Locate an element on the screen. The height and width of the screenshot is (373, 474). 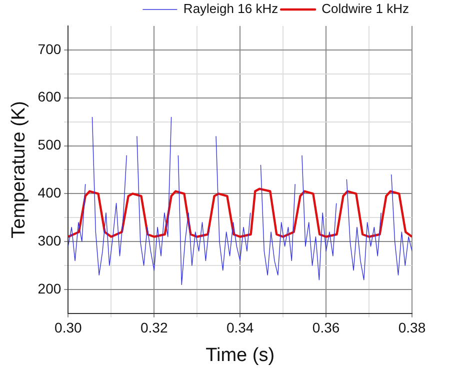
x-tick-label: 0.34 is located at coordinates (240, 328).